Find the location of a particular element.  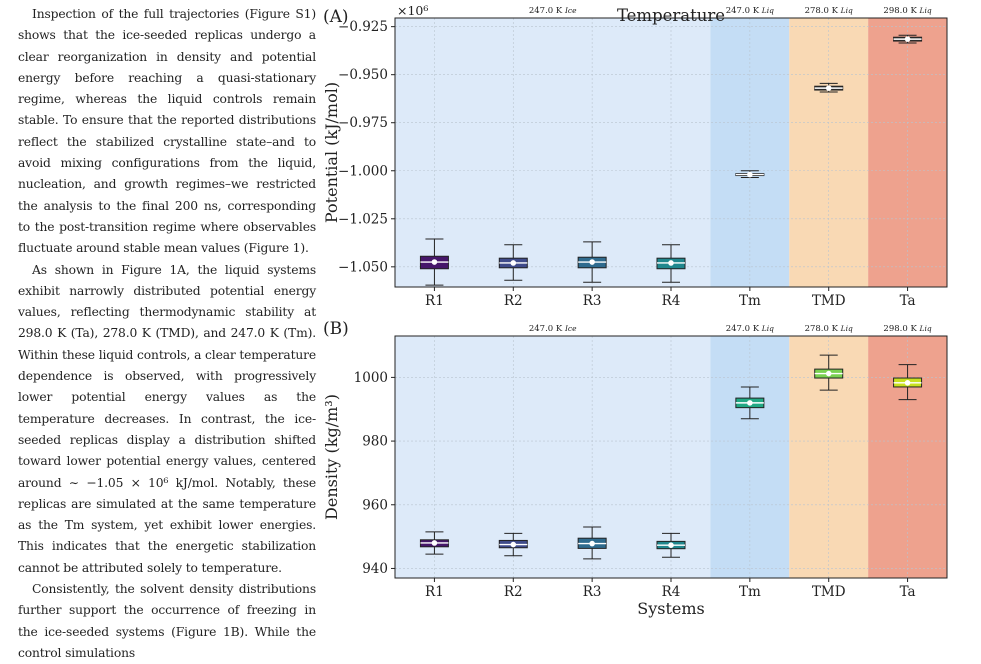

axis-offset-label: ×10⁶ is located at coordinates (412, 10).